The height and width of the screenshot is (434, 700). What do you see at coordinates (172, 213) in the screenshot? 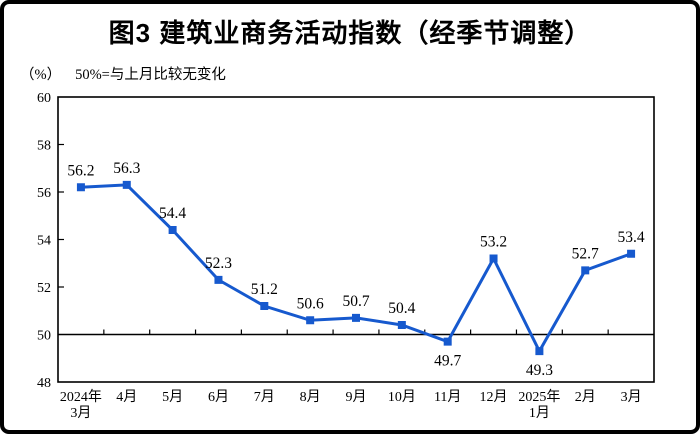
I see `data-point-label: 54.4` at bounding box center [172, 213].